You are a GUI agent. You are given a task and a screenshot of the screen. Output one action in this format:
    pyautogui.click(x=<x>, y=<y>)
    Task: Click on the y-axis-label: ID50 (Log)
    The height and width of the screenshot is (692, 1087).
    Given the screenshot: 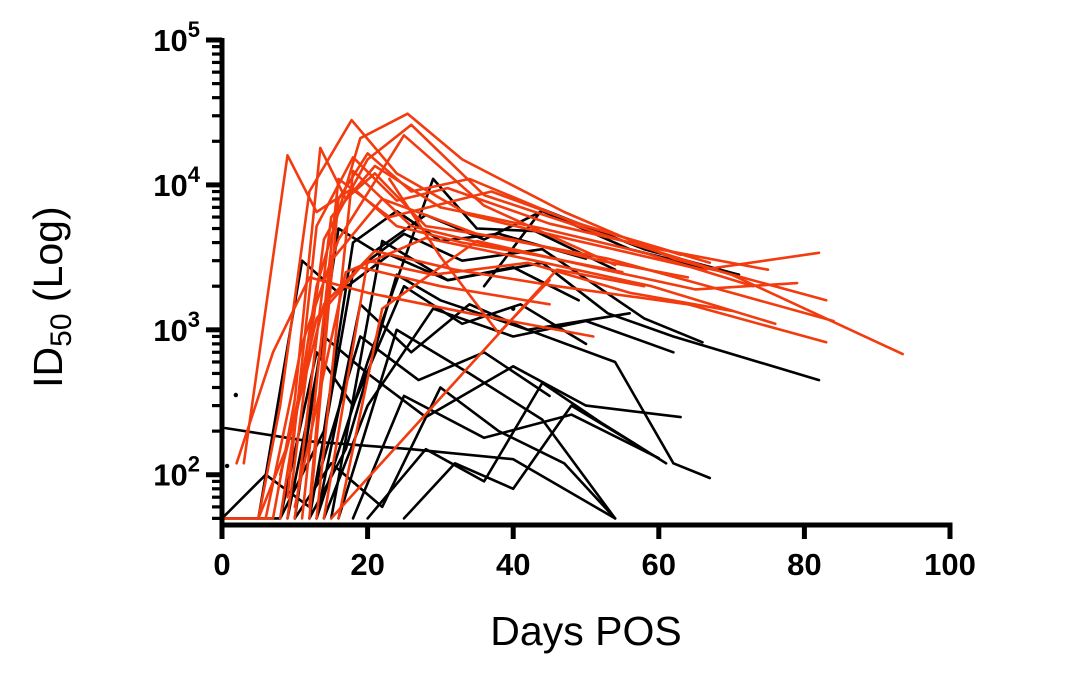 What is the action you would take?
    pyautogui.click(x=52, y=297)
    